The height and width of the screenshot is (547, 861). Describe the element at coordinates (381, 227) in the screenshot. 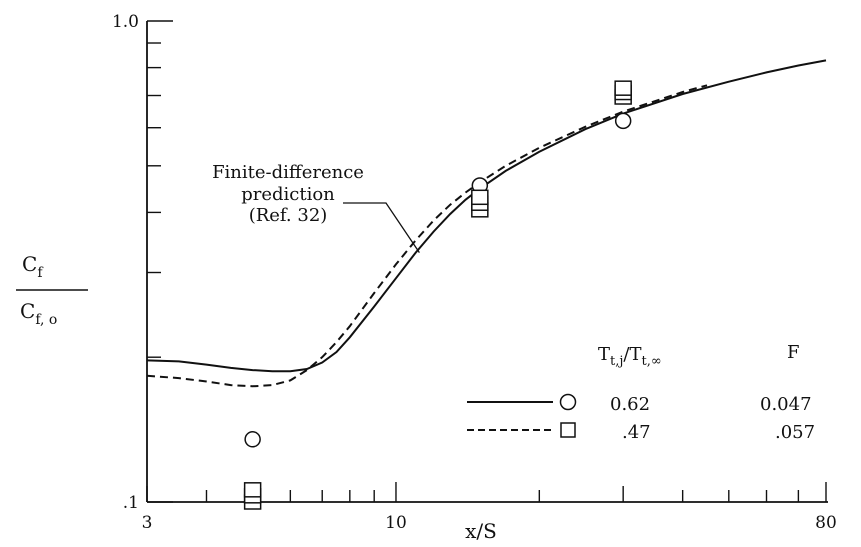

I see `annotation-leader-line` at that location.